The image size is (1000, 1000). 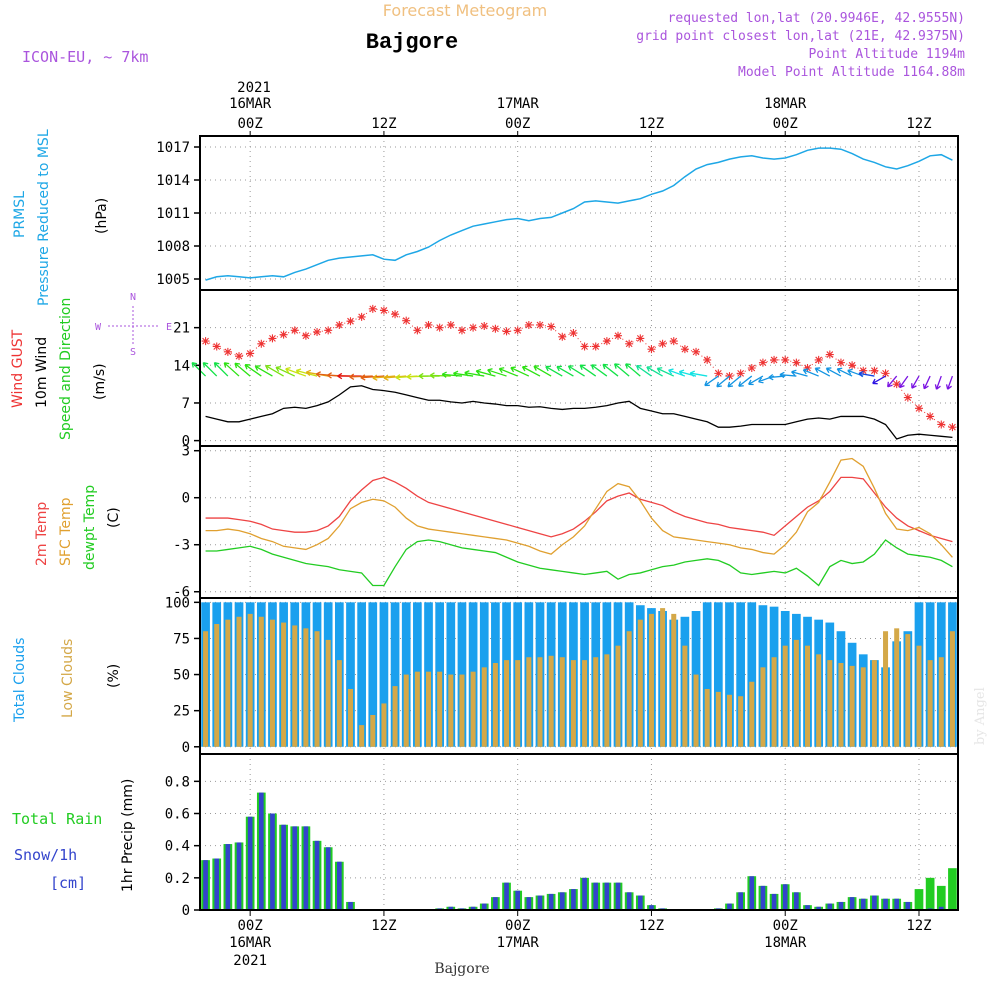 What do you see at coordinates (254, 88) in the screenshot?
I see `top-year: 2021` at bounding box center [254, 88].